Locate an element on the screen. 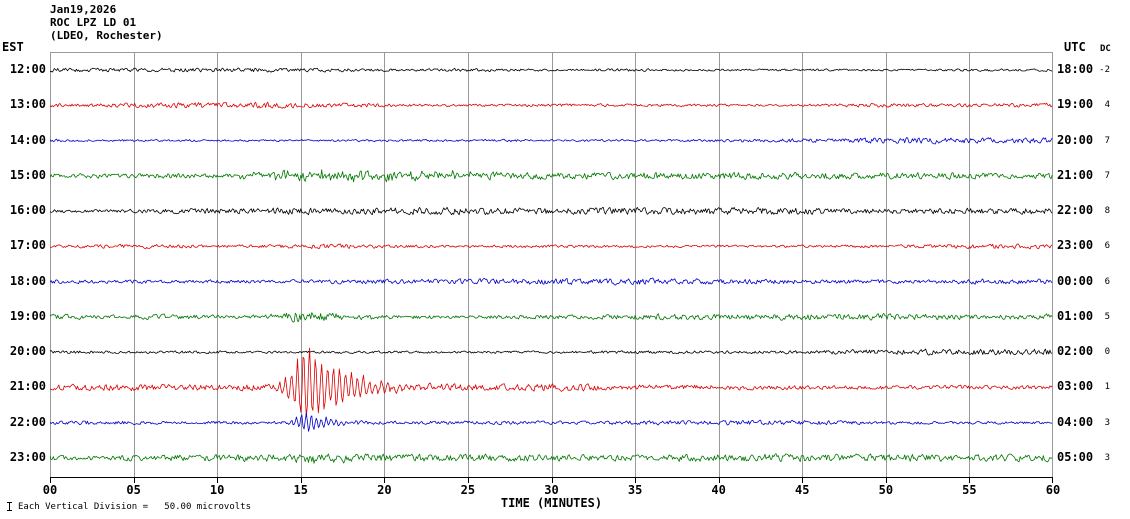  x-tick-label: 05 is located at coordinates (133, 490).